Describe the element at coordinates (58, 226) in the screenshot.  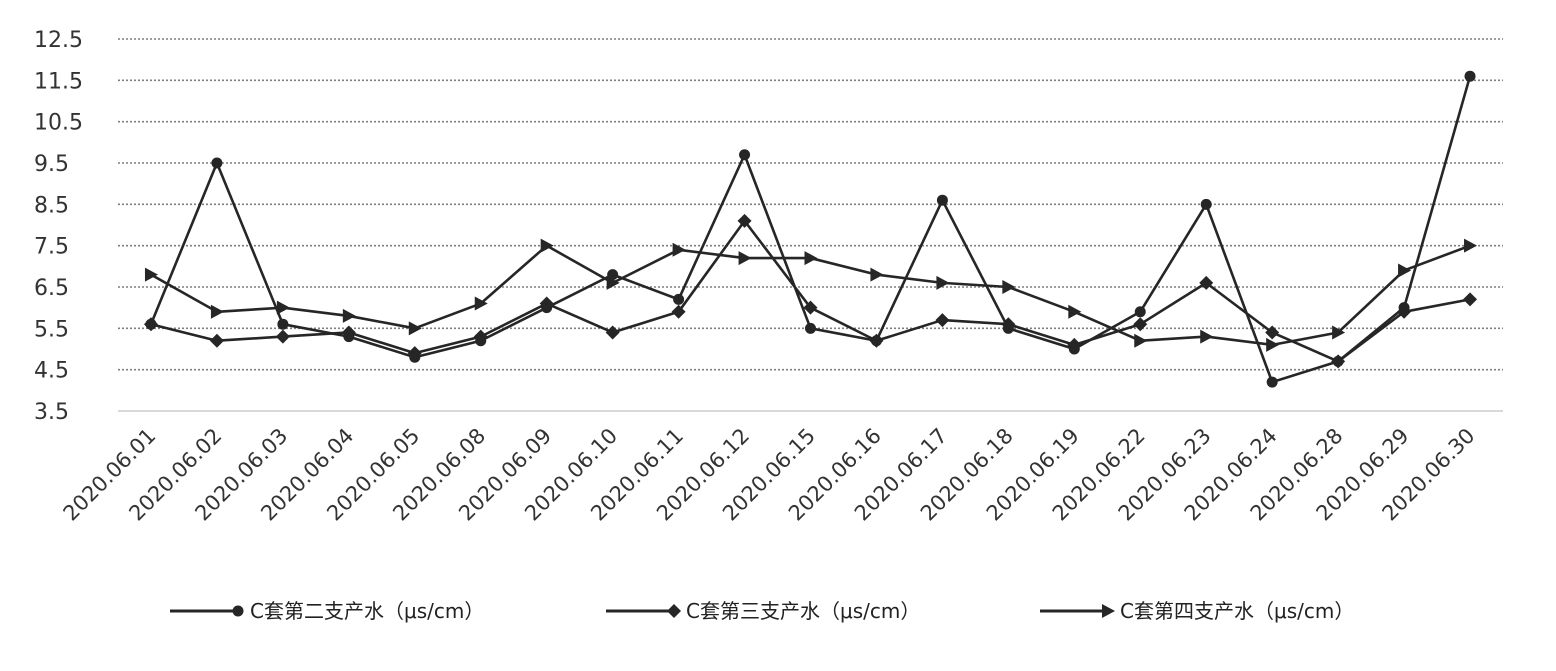
I see `y-axis-tick-labels: 12.5 11.5 10.5 9.5 8.5 7.5 6.5 5.5 4.5 3.5` at that location.